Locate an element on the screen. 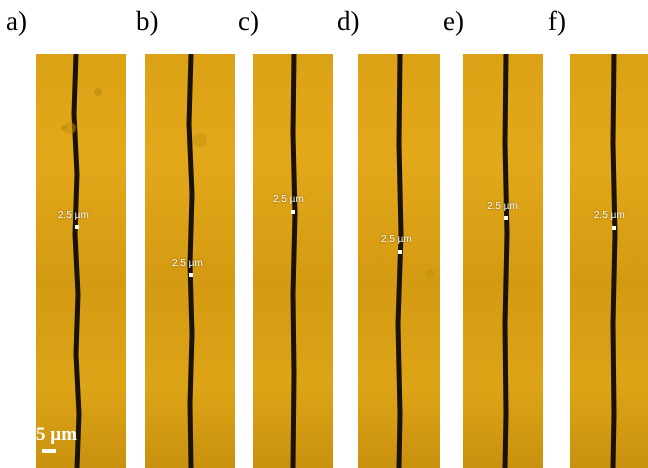 The width and height of the screenshot is (648, 468). micrograph-strip-d: 2.5 µm is located at coordinates (399, 261).